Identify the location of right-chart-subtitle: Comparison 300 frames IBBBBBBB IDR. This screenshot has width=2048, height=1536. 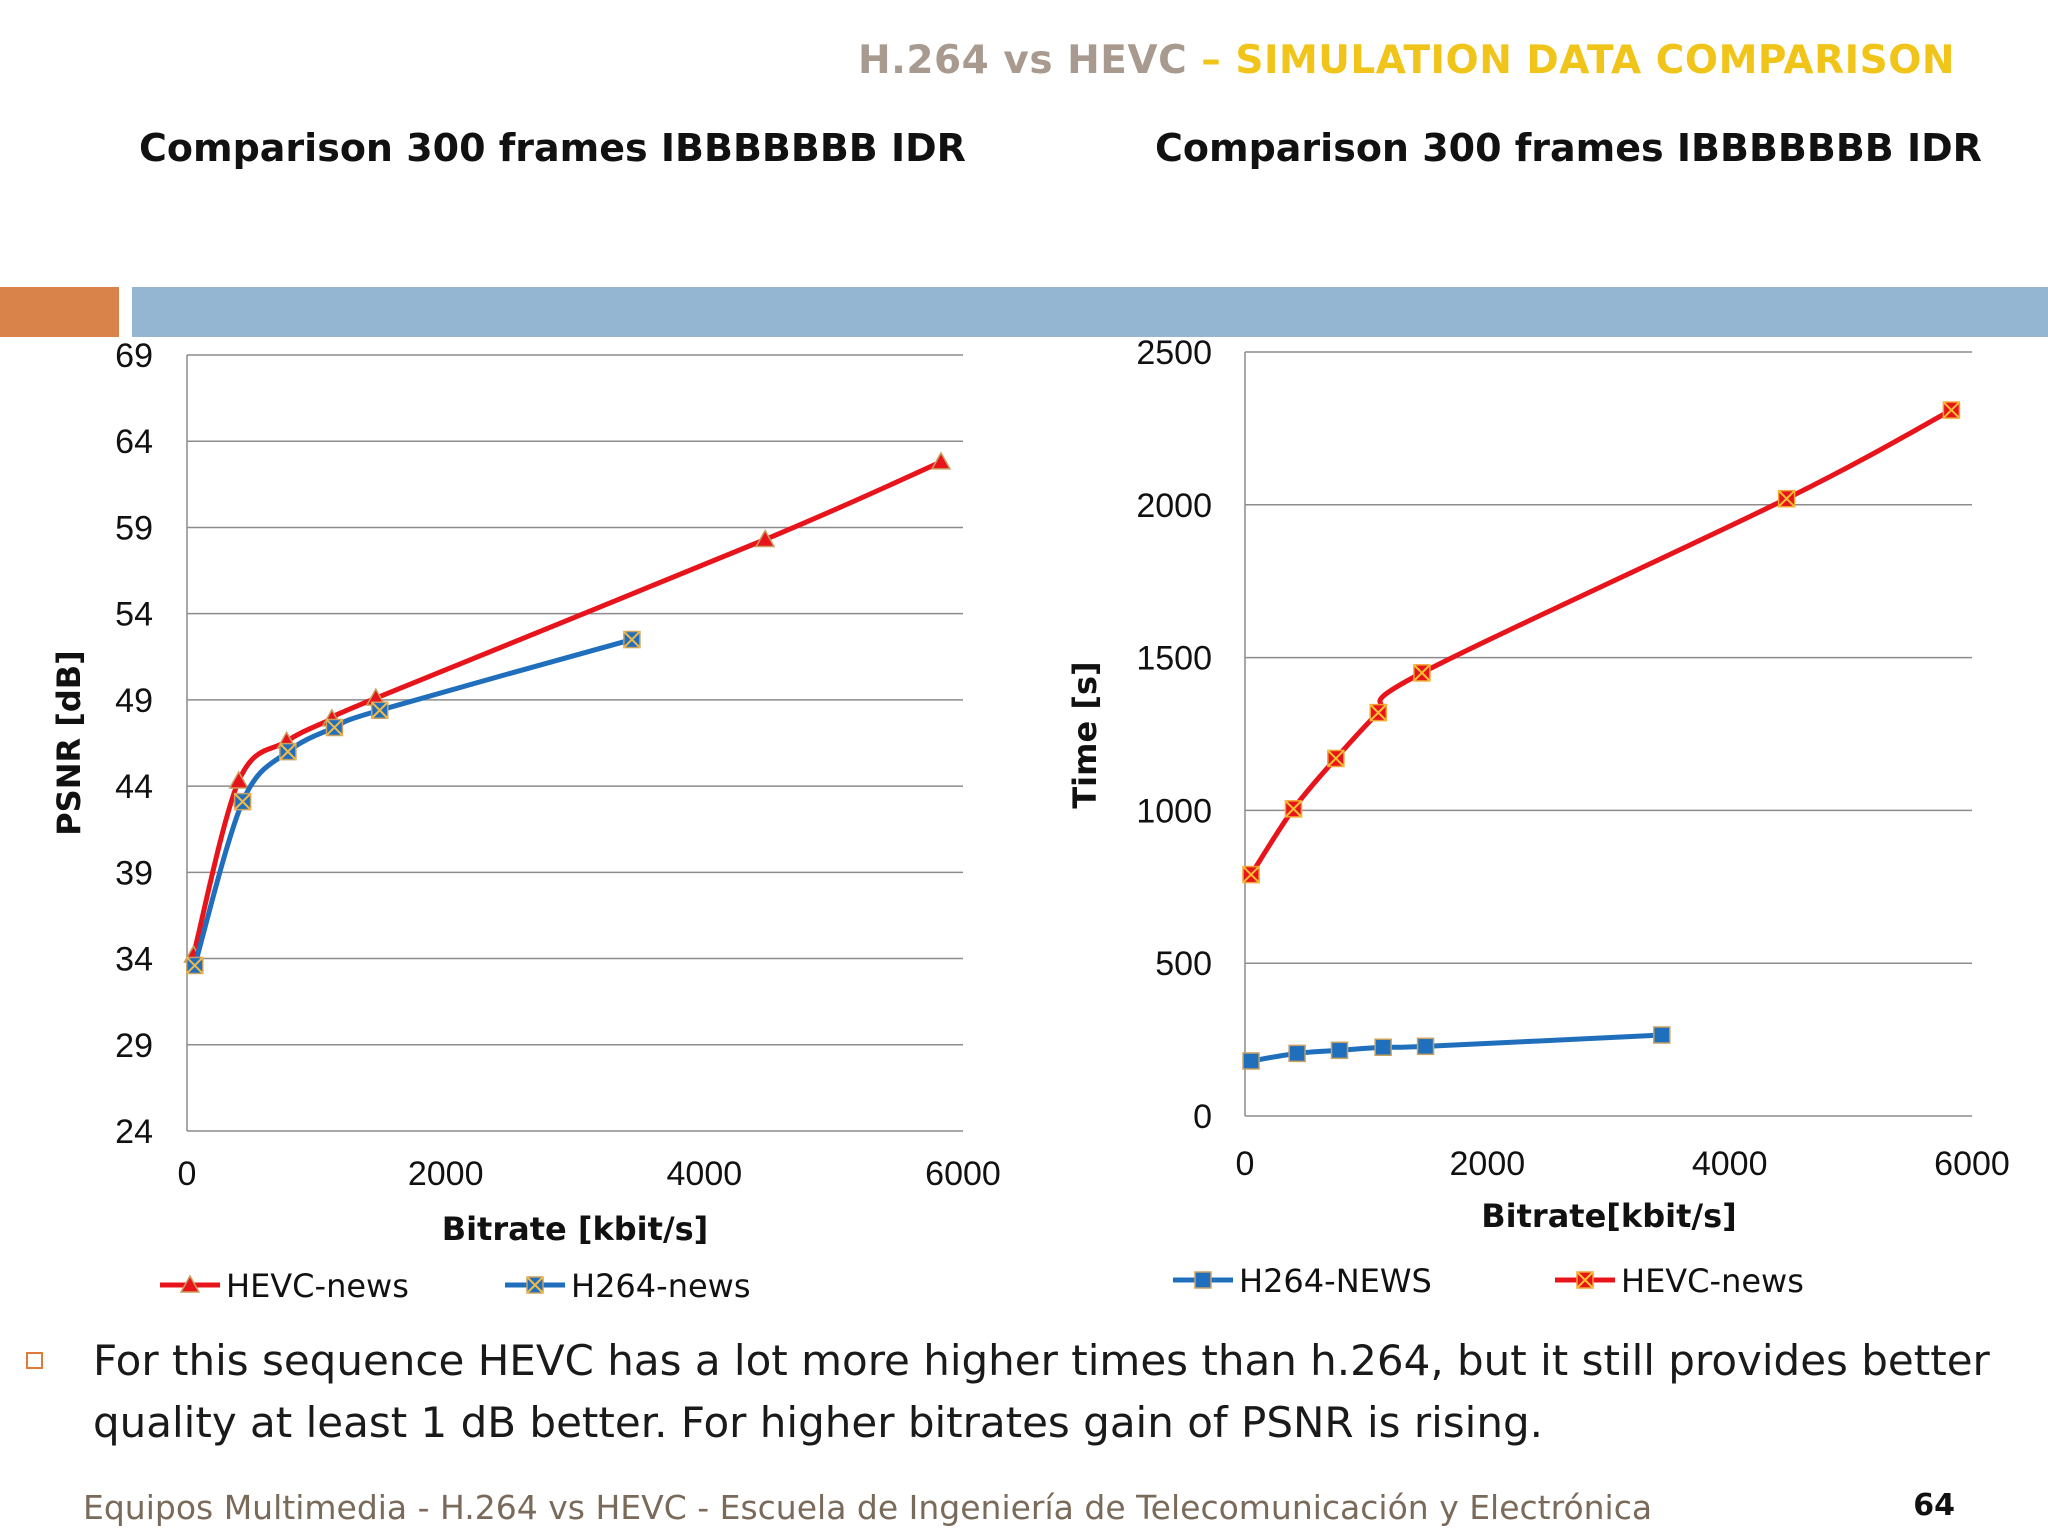
(1568, 148).